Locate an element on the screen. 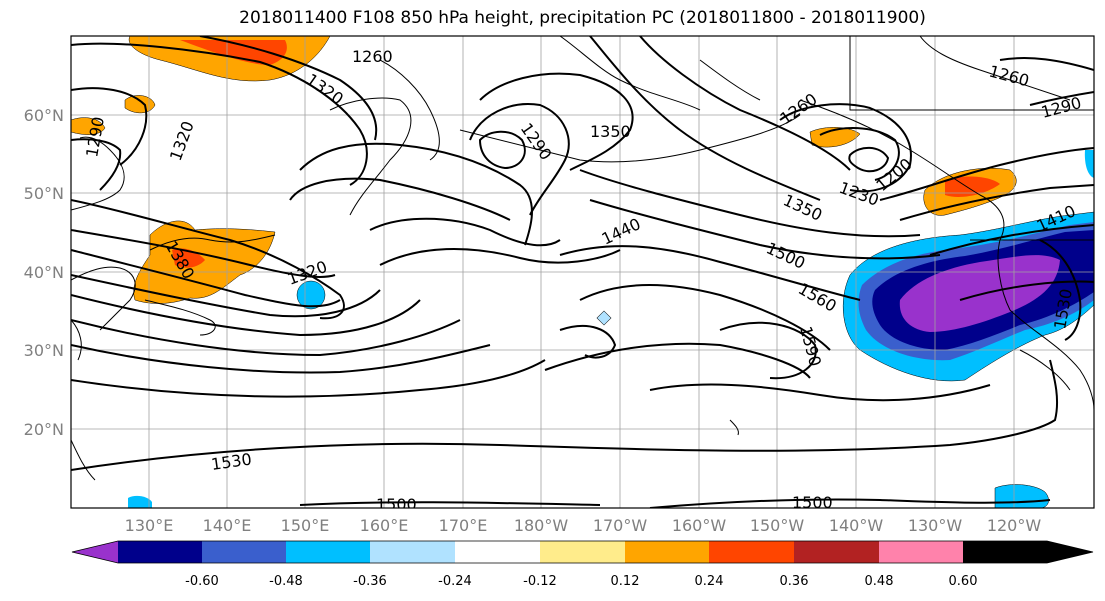 Image resolution: width=1105 pixels, height=601 pixels. lon-label: 180°W is located at coordinates (541, 525).